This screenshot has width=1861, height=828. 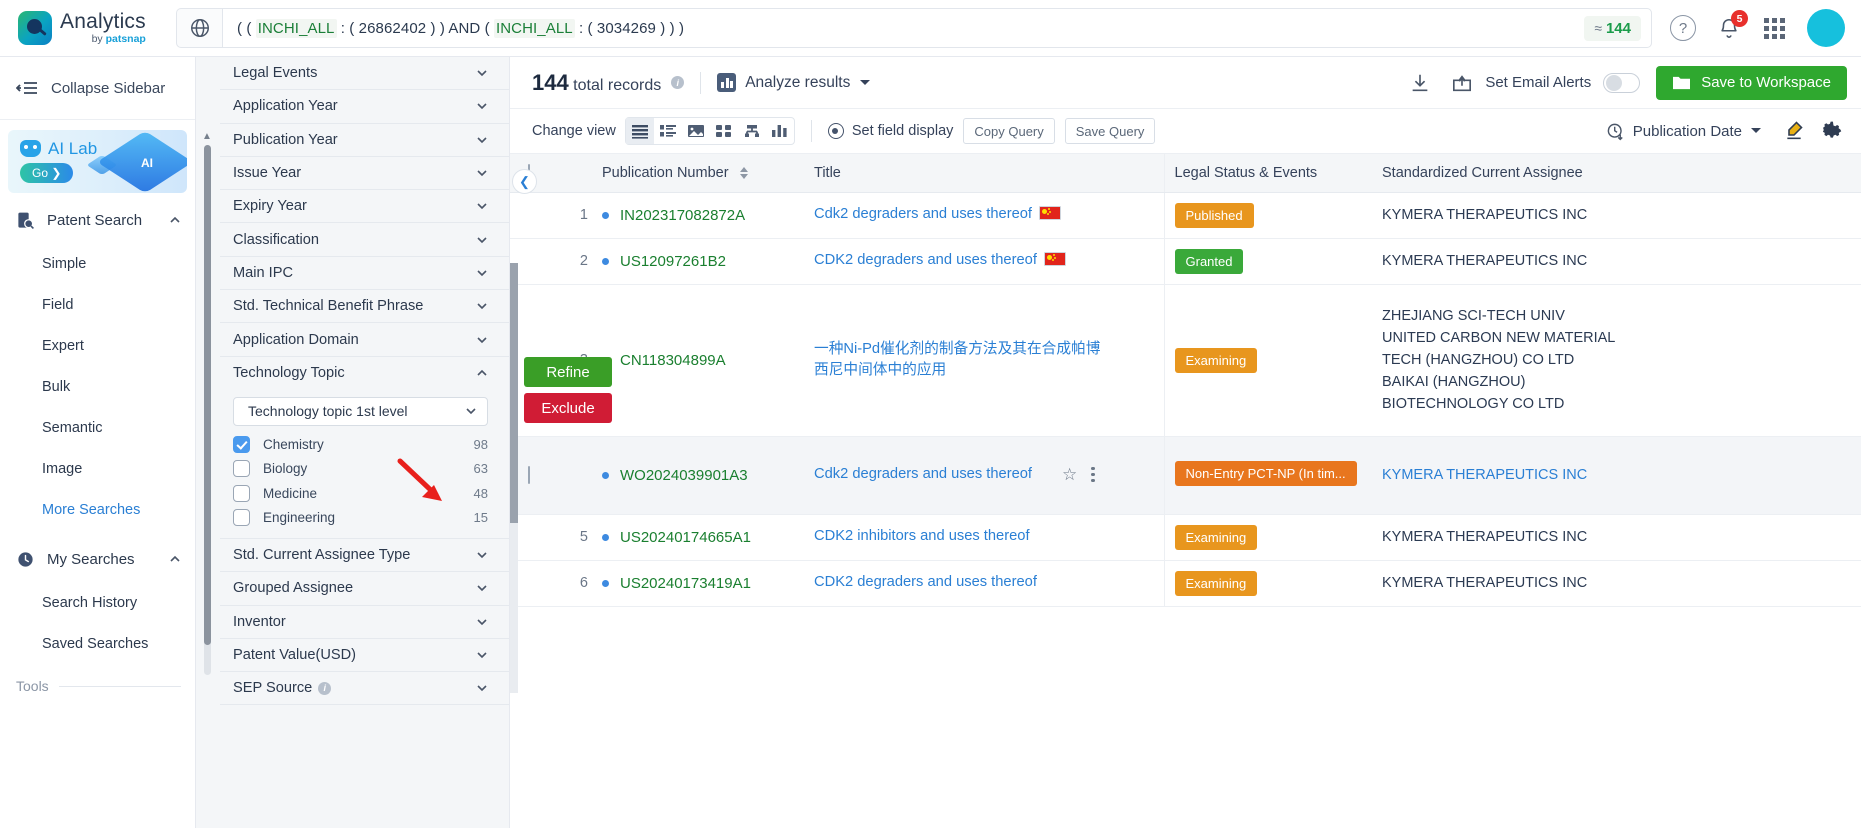 I want to click on grid-apps-icon, so click(x=1774, y=28).